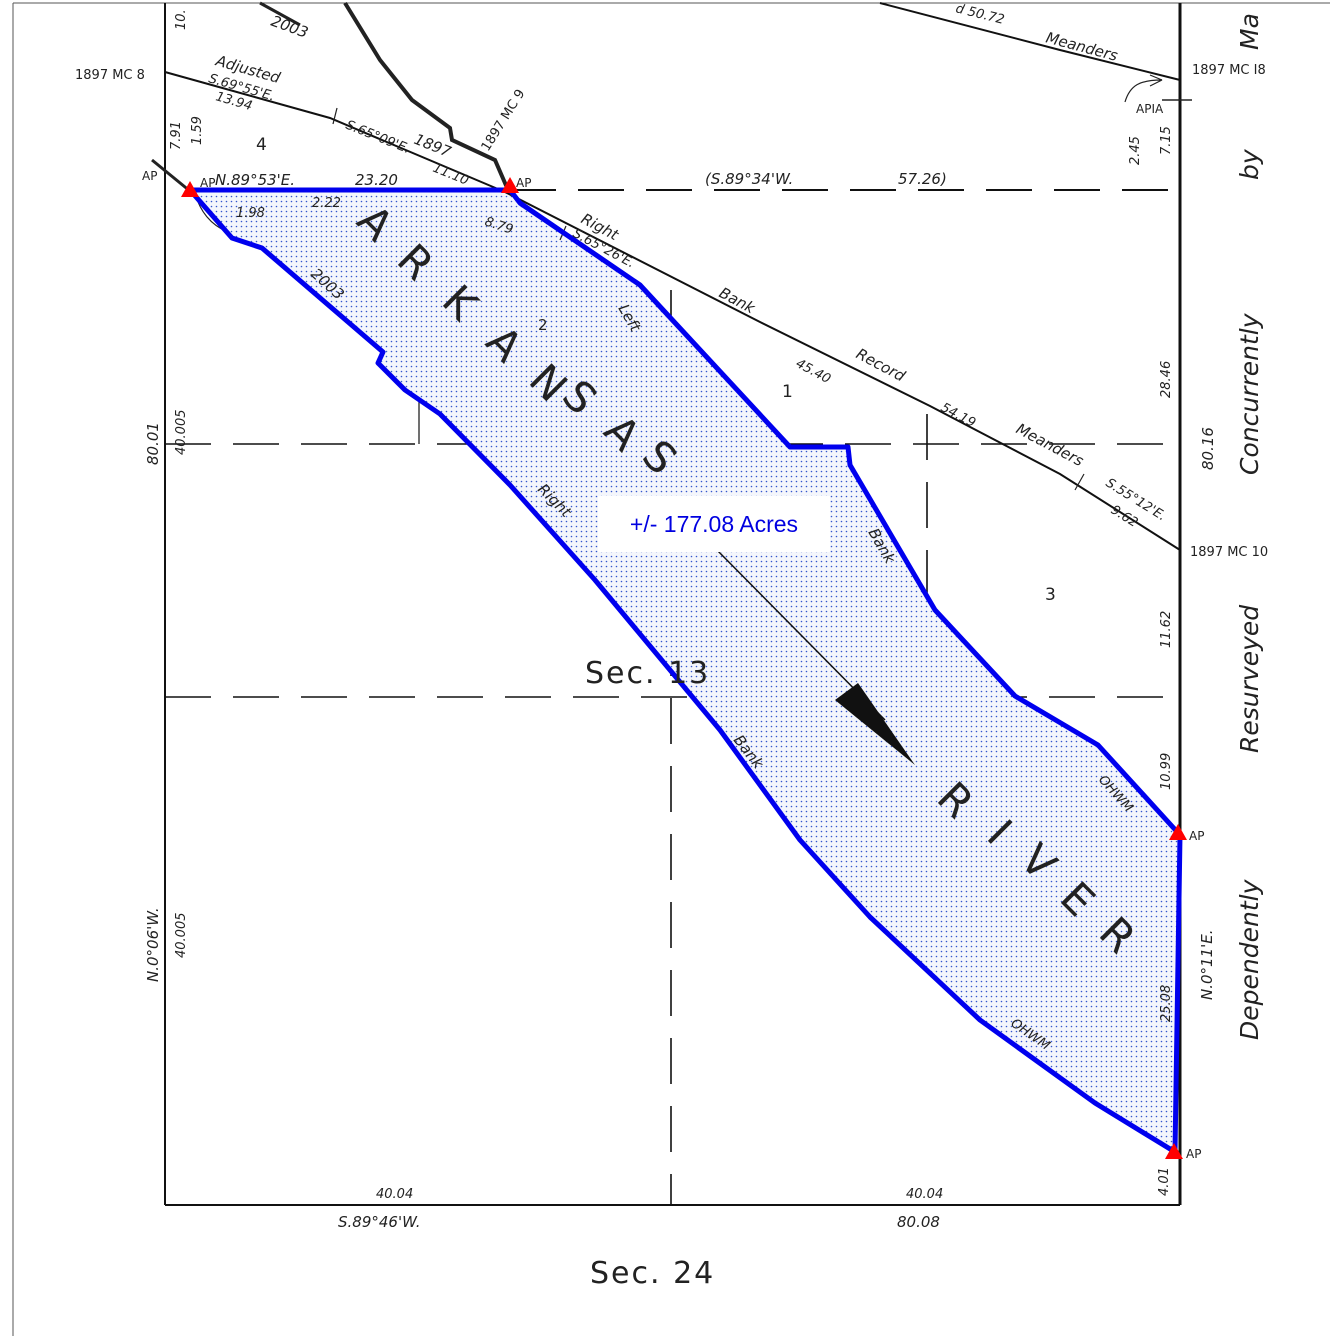  I want to click on dist-1-98: 1.98, so click(250, 213).